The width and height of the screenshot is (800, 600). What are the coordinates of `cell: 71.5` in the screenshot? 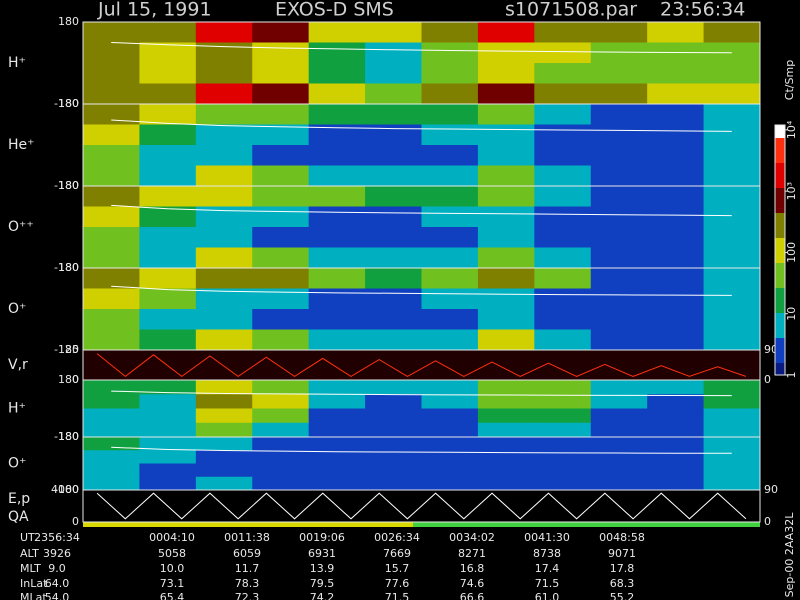 It's located at (547, 583).